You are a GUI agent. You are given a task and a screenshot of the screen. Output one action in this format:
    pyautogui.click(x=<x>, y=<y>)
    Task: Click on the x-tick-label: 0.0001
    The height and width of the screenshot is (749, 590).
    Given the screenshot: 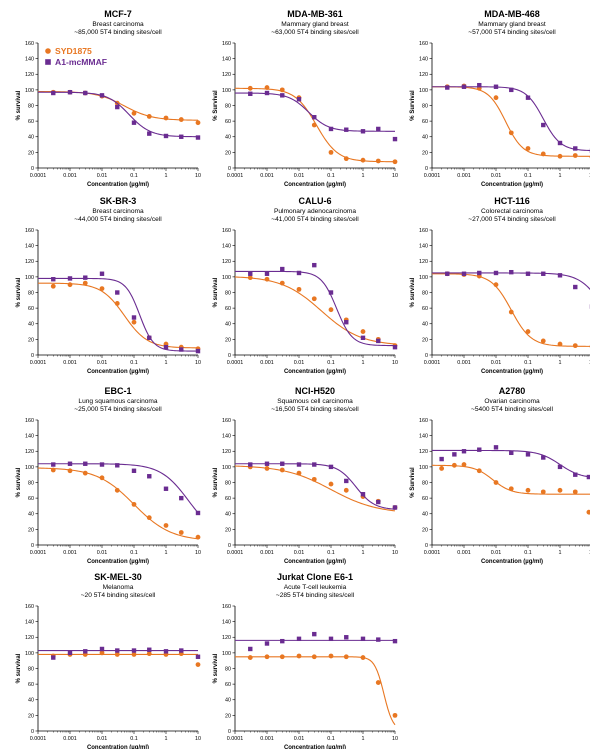 What is the action you would take?
    pyautogui.click(x=38, y=553)
    